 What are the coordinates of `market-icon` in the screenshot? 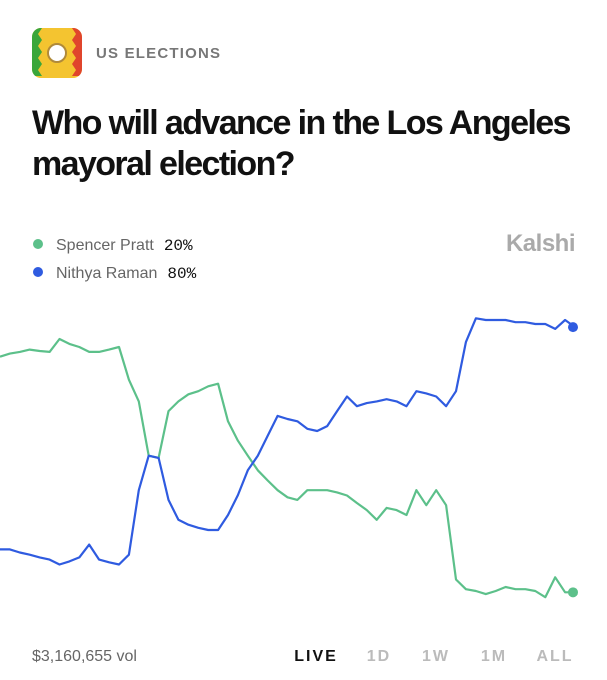 It's located at (57, 53).